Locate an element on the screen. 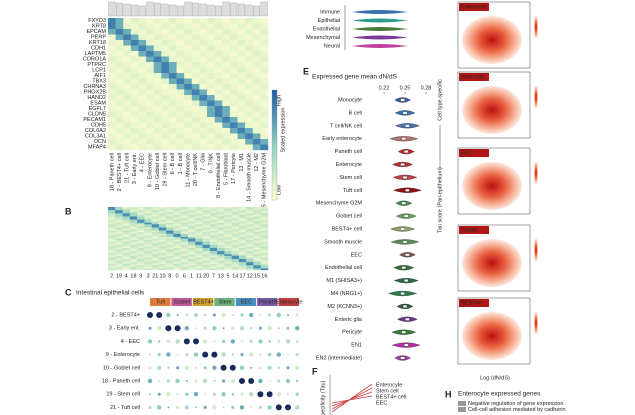 The image size is (635, 415). cluster-label: 6 - B cell is located at coordinates (173, 163).